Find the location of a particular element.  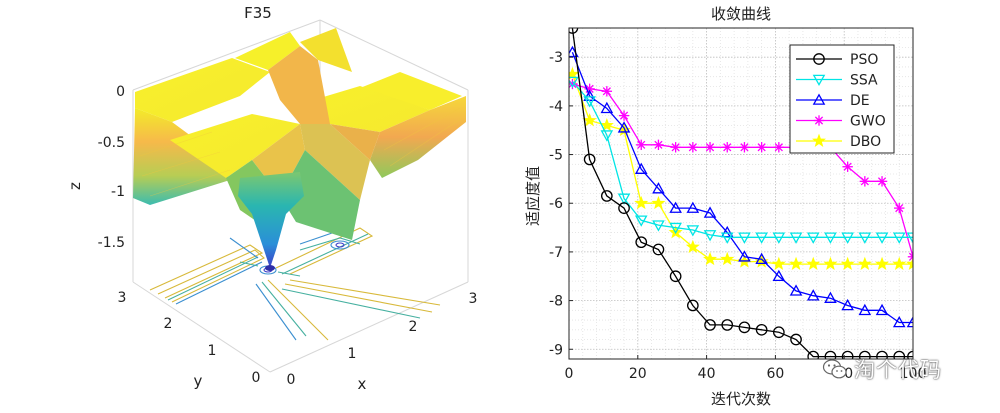

convergence-xlabel: 迭代次数 is located at coordinates (741, 399).